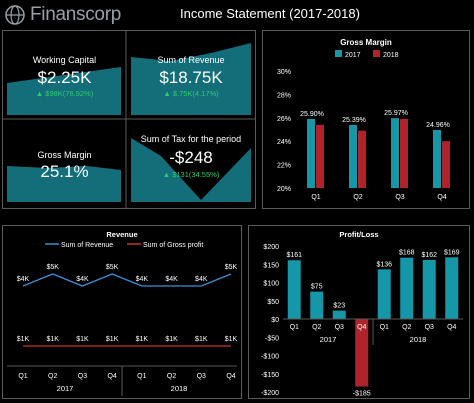 Image resolution: width=474 pixels, height=403 pixels. Describe the element at coordinates (191, 93) in the screenshot. I see `kpi-delta: ▲ $.75K(4.17%)` at that location.